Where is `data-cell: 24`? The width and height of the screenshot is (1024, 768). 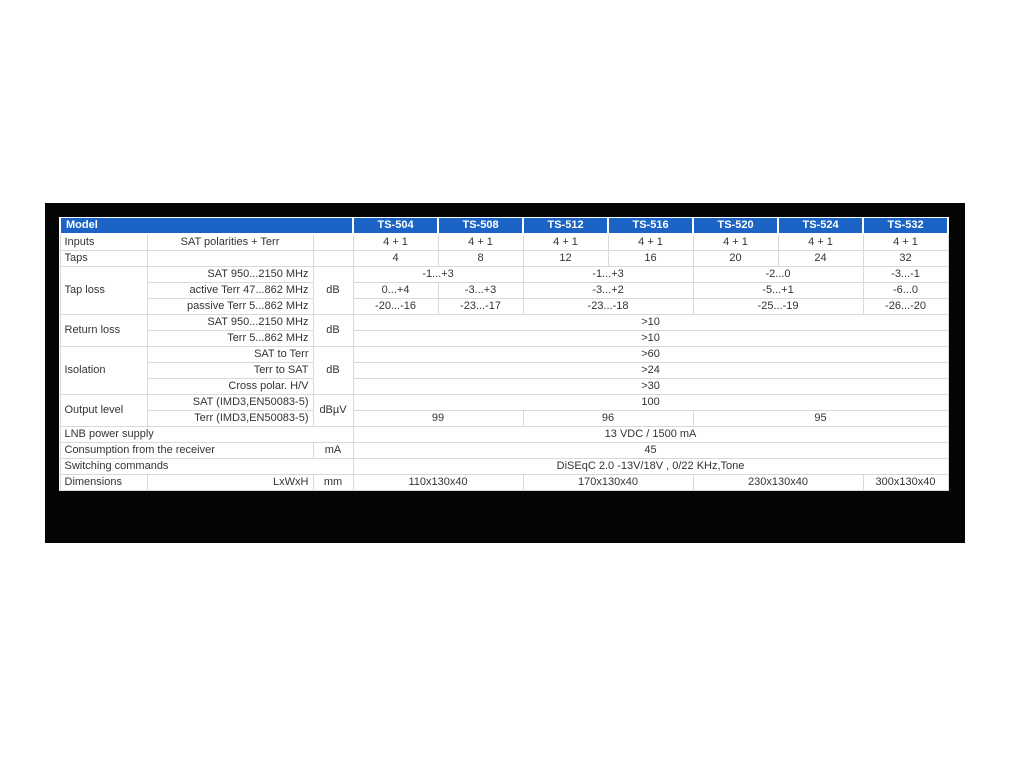
data-cell: 24 is located at coordinates (820, 258).